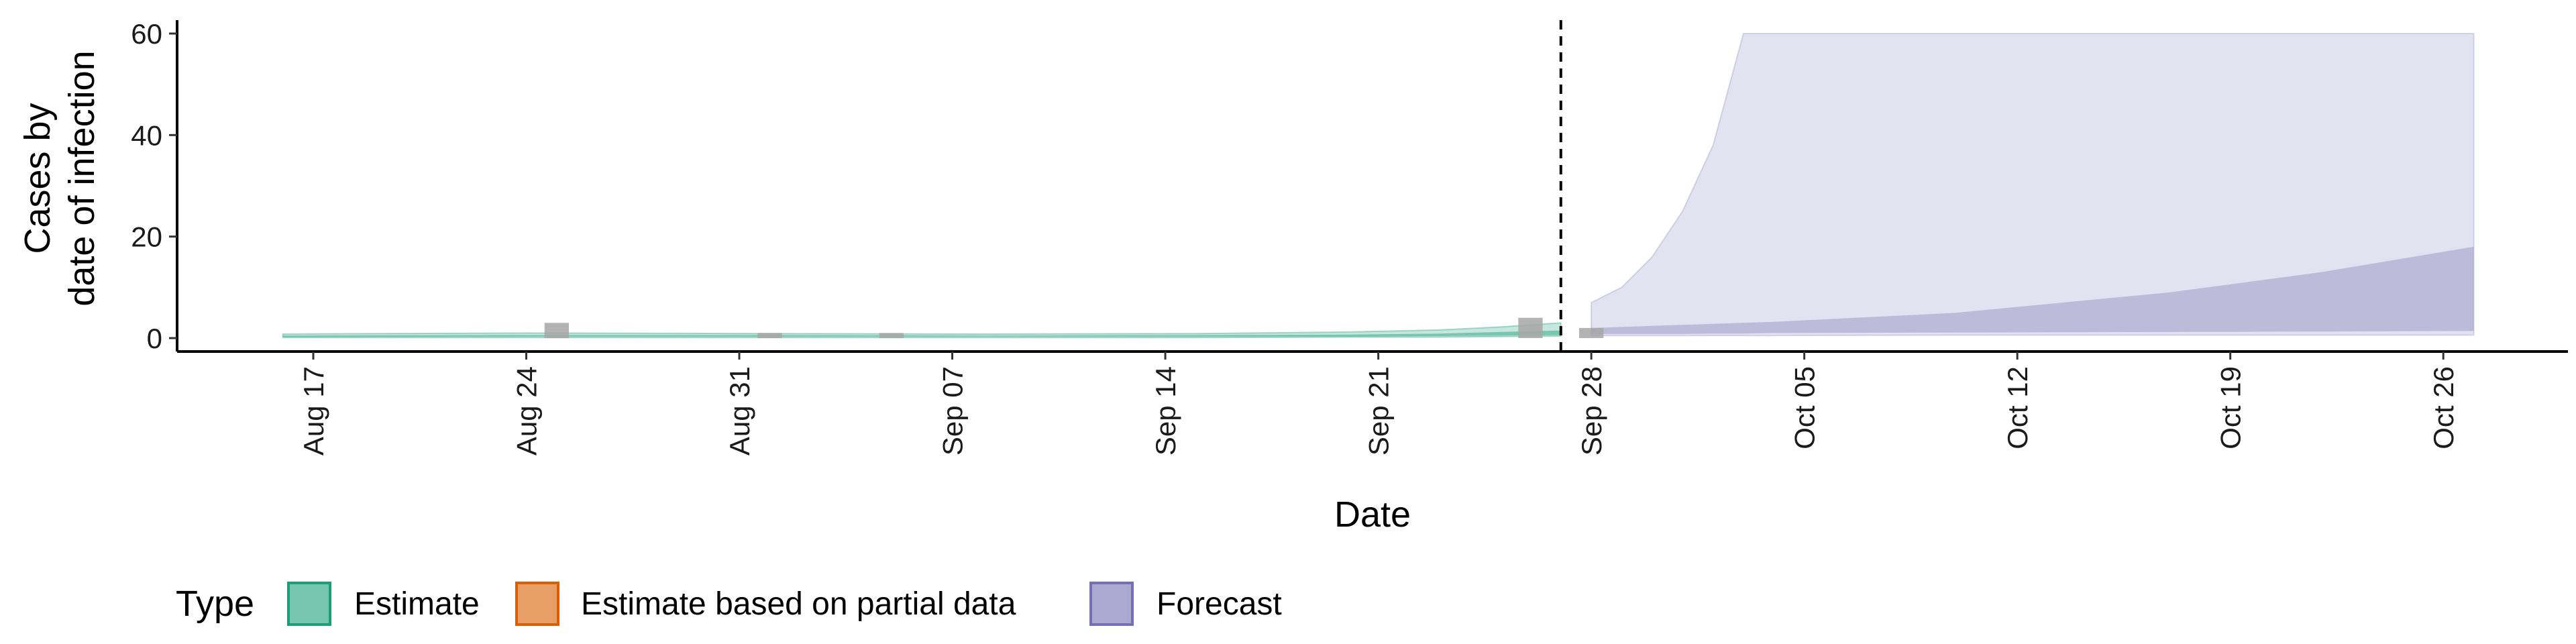 The height and width of the screenshot is (644, 2576). I want to click on x-tick-label: Oct 05, so click(1805, 407).